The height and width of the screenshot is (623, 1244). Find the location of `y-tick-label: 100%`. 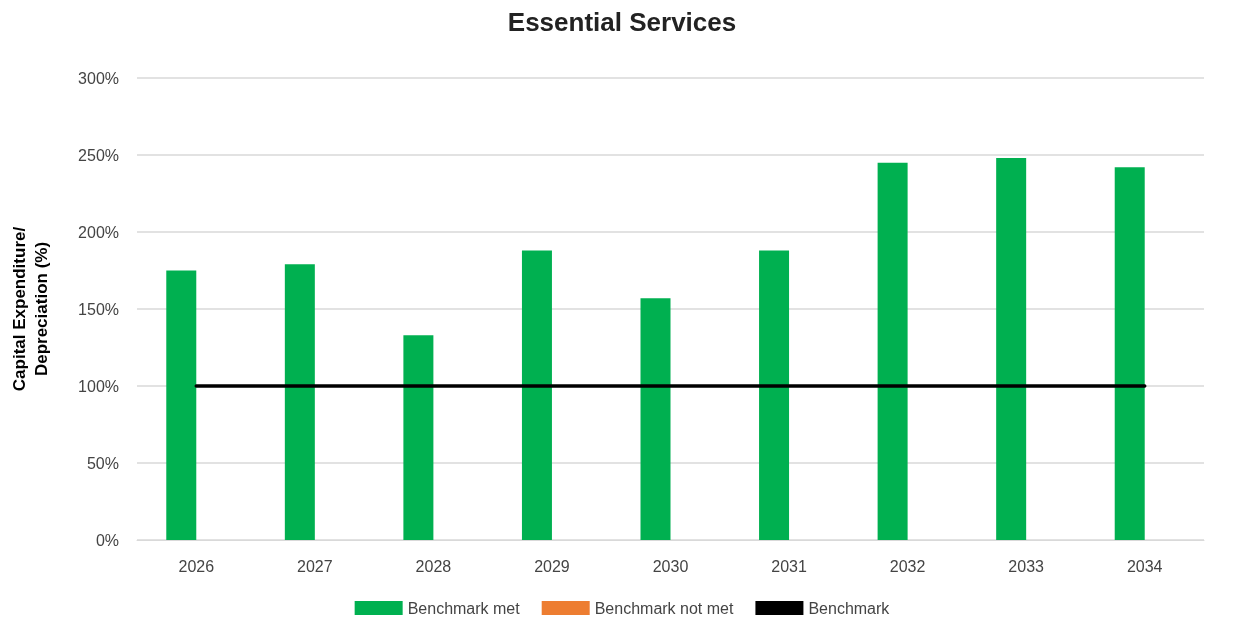

y-tick-label: 100% is located at coordinates (98, 386).